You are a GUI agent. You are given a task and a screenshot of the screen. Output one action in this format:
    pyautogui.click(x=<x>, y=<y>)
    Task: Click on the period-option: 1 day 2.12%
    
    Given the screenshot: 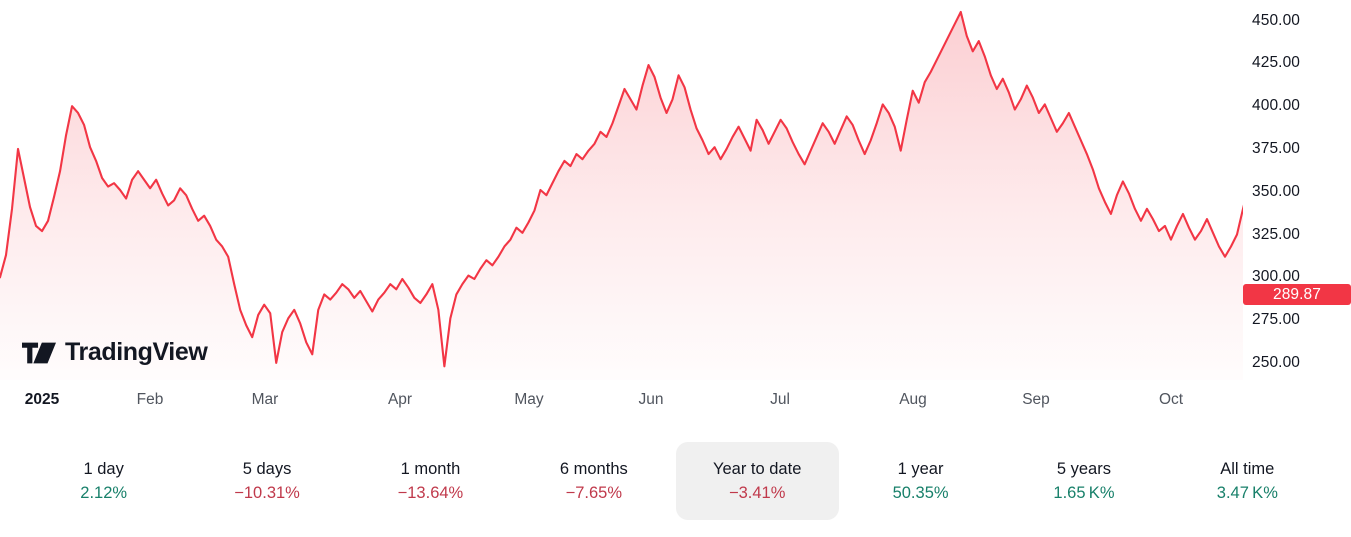 What is the action you would take?
    pyautogui.click(x=103, y=481)
    